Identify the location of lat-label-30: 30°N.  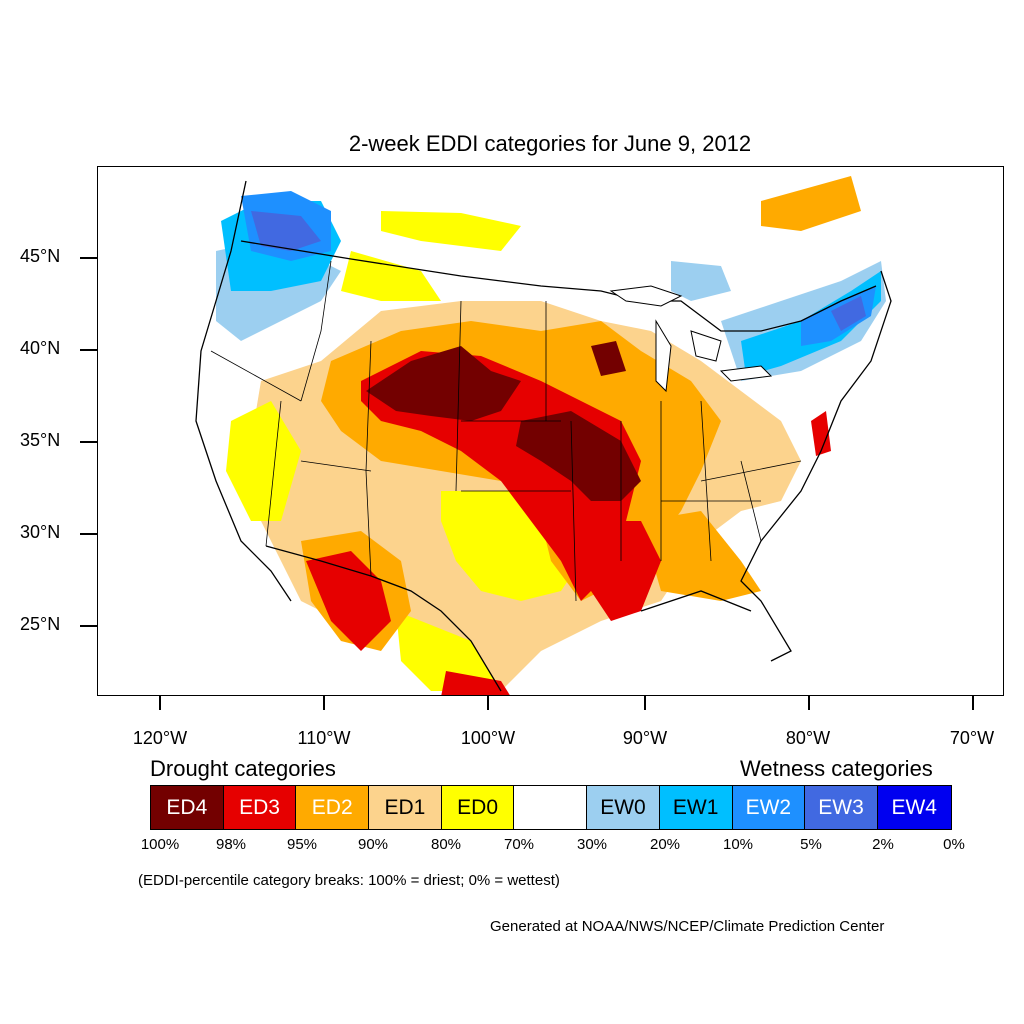
(40, 532).